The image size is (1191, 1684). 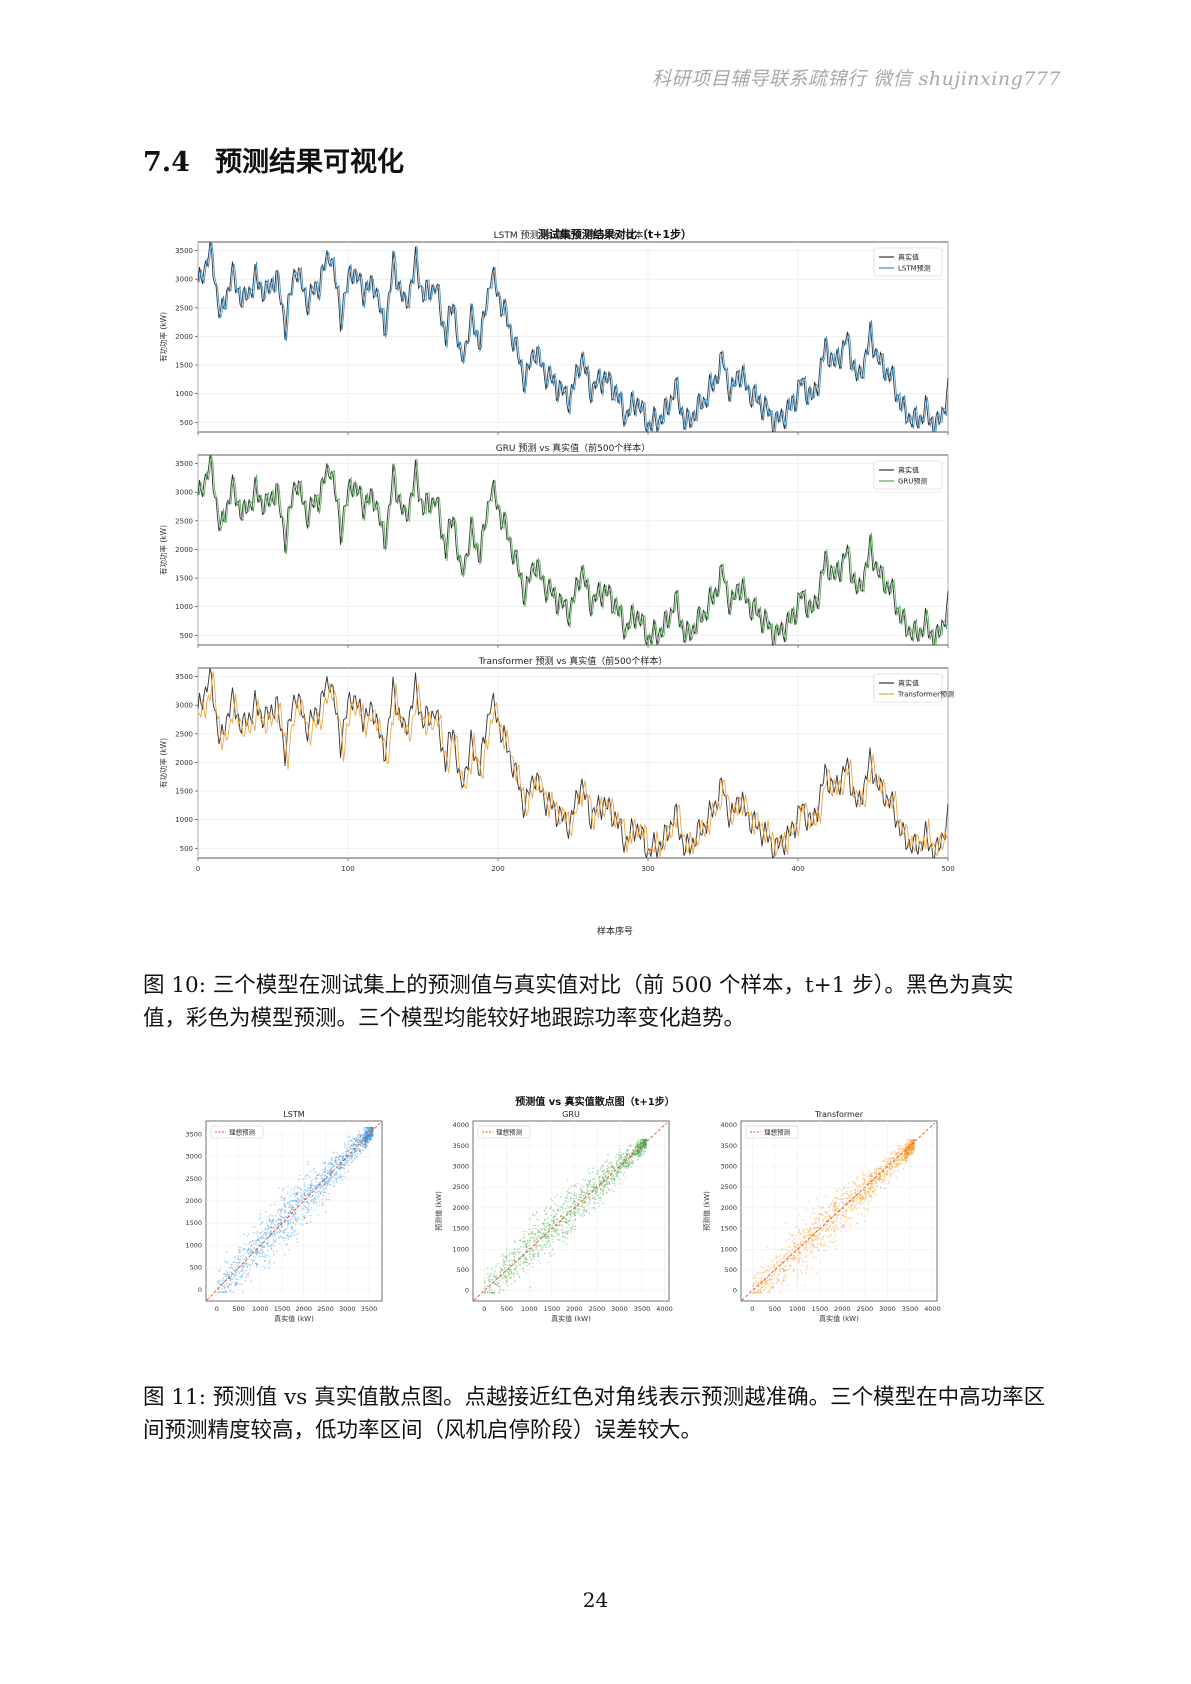 I want to click on legend: 真实值 LSTM预测, so click(x=908, y=262).